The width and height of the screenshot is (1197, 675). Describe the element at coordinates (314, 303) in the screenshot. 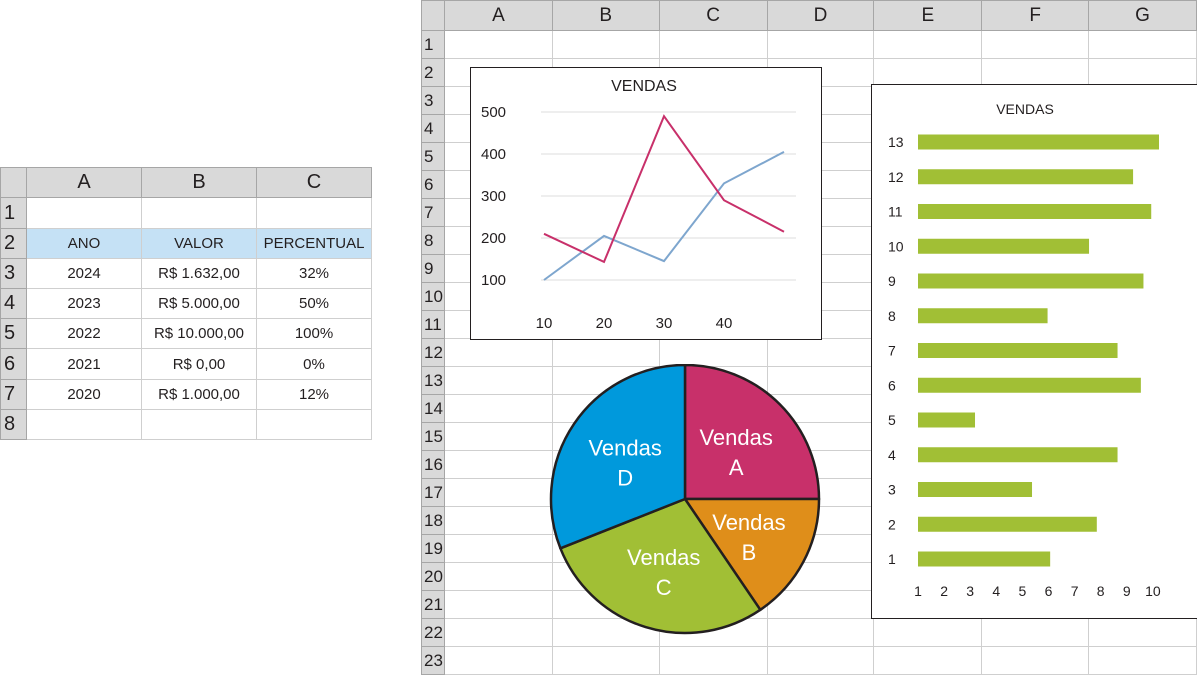

I see `cell-percentual: 50%` at that location.